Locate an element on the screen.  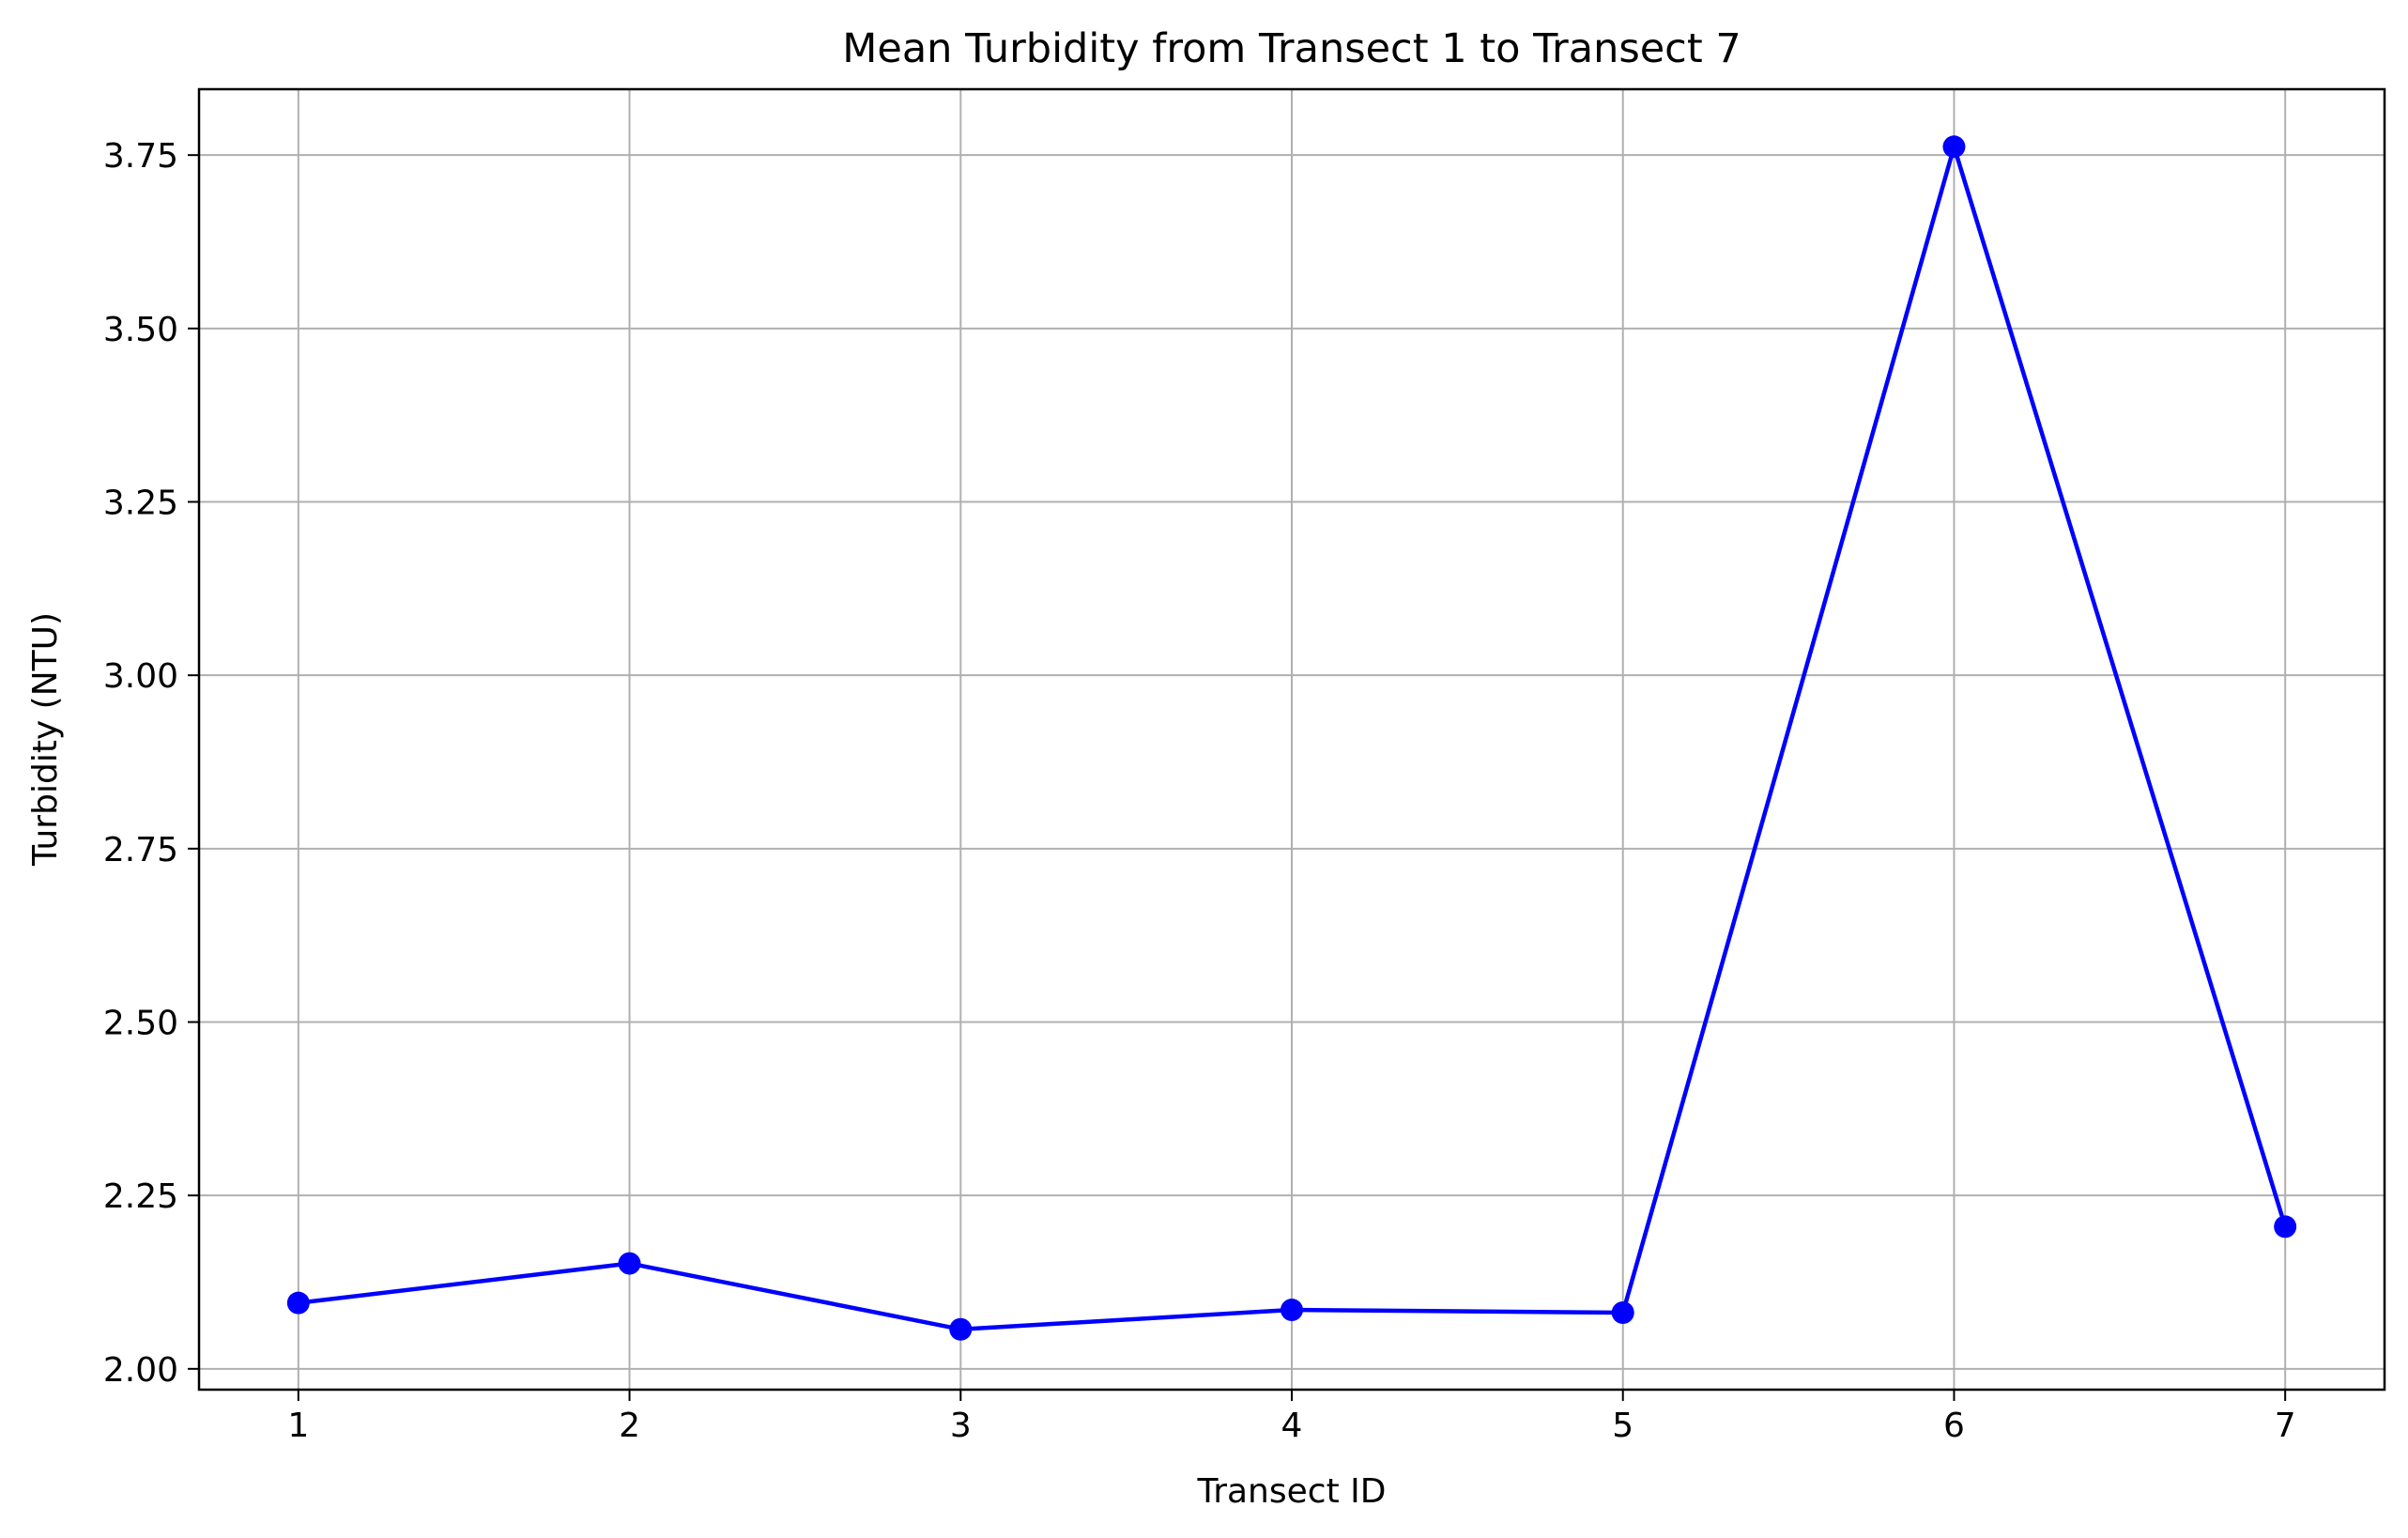
x-tick-label: 7 is located at coordinates (2285, 1426).